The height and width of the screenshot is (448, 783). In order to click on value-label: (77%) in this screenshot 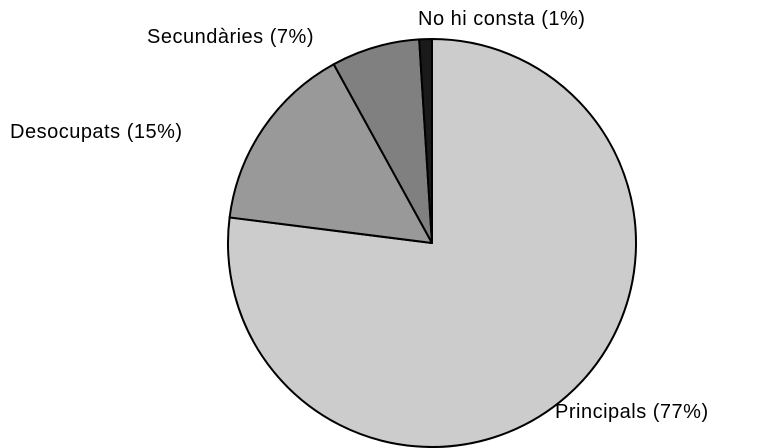, I will do `click(681, 412)`.